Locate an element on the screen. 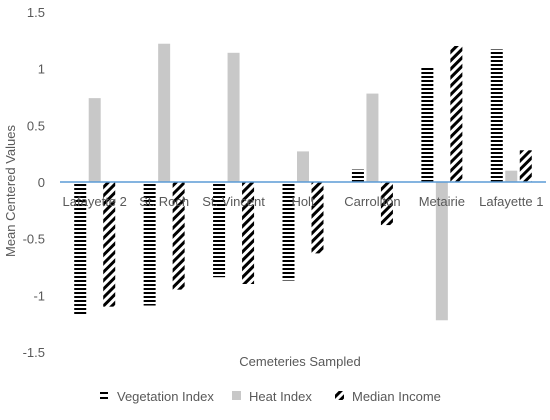  legend-swatch-line-vegetation-index is located at coordinates (104, 398).